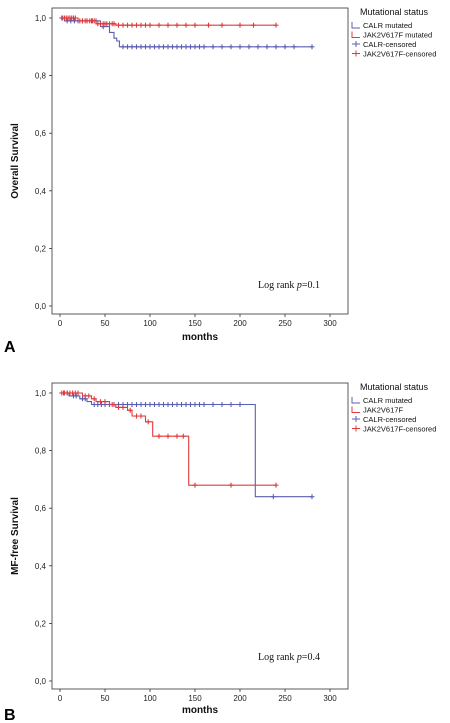  What do you see at coordinates (41, 248) in the screenshot?
I see `y-tick-label-a: 0,2` at bounding box center [41, 248].